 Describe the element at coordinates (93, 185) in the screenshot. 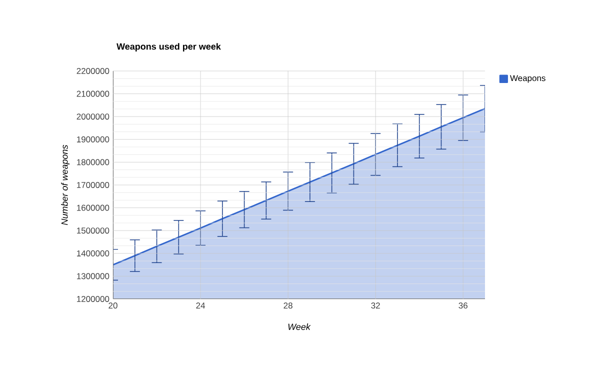

I see `y-tick-label: 1700000` at that location.